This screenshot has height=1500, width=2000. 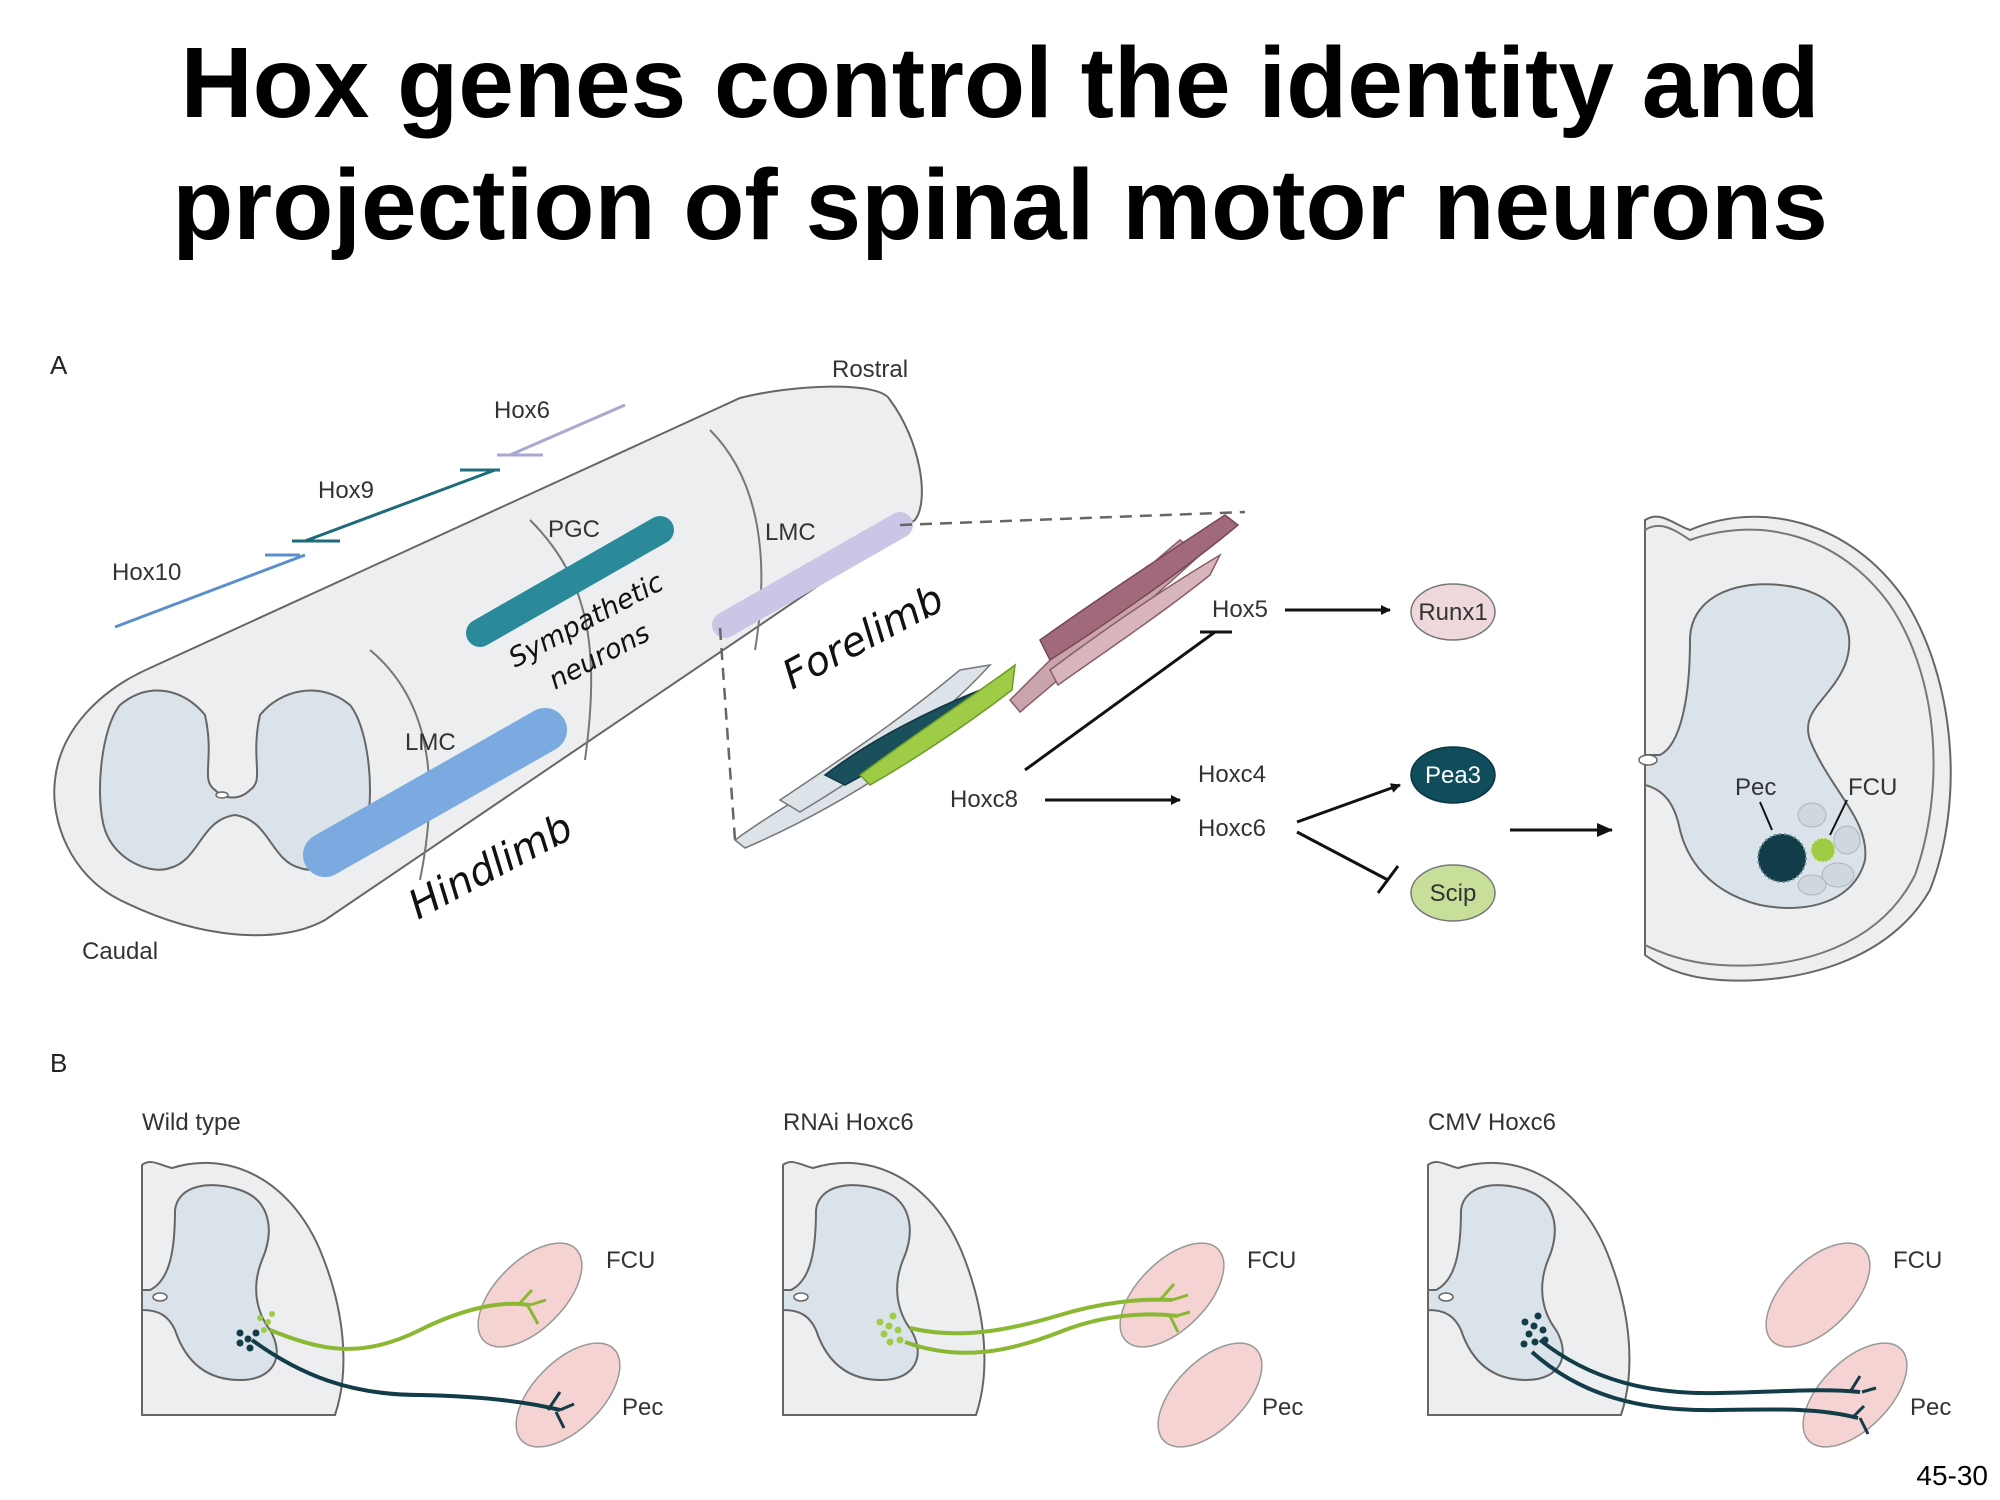 I want to click on title-line-1: Hox genes control the identity and, so click(x=1000, y=83).